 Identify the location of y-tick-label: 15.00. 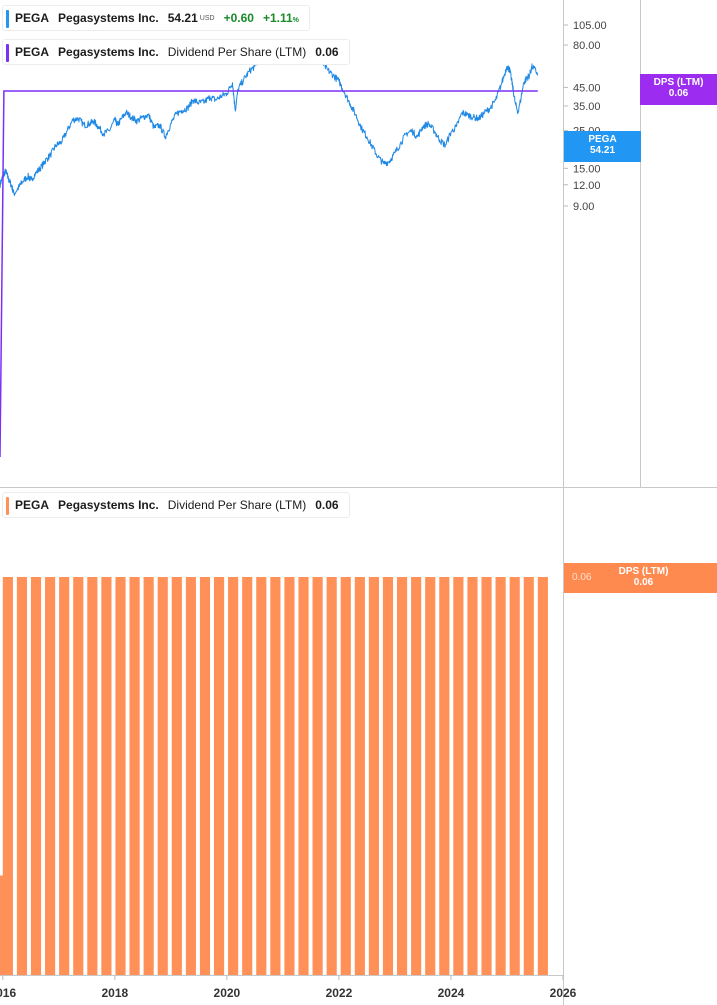
(587, 169).